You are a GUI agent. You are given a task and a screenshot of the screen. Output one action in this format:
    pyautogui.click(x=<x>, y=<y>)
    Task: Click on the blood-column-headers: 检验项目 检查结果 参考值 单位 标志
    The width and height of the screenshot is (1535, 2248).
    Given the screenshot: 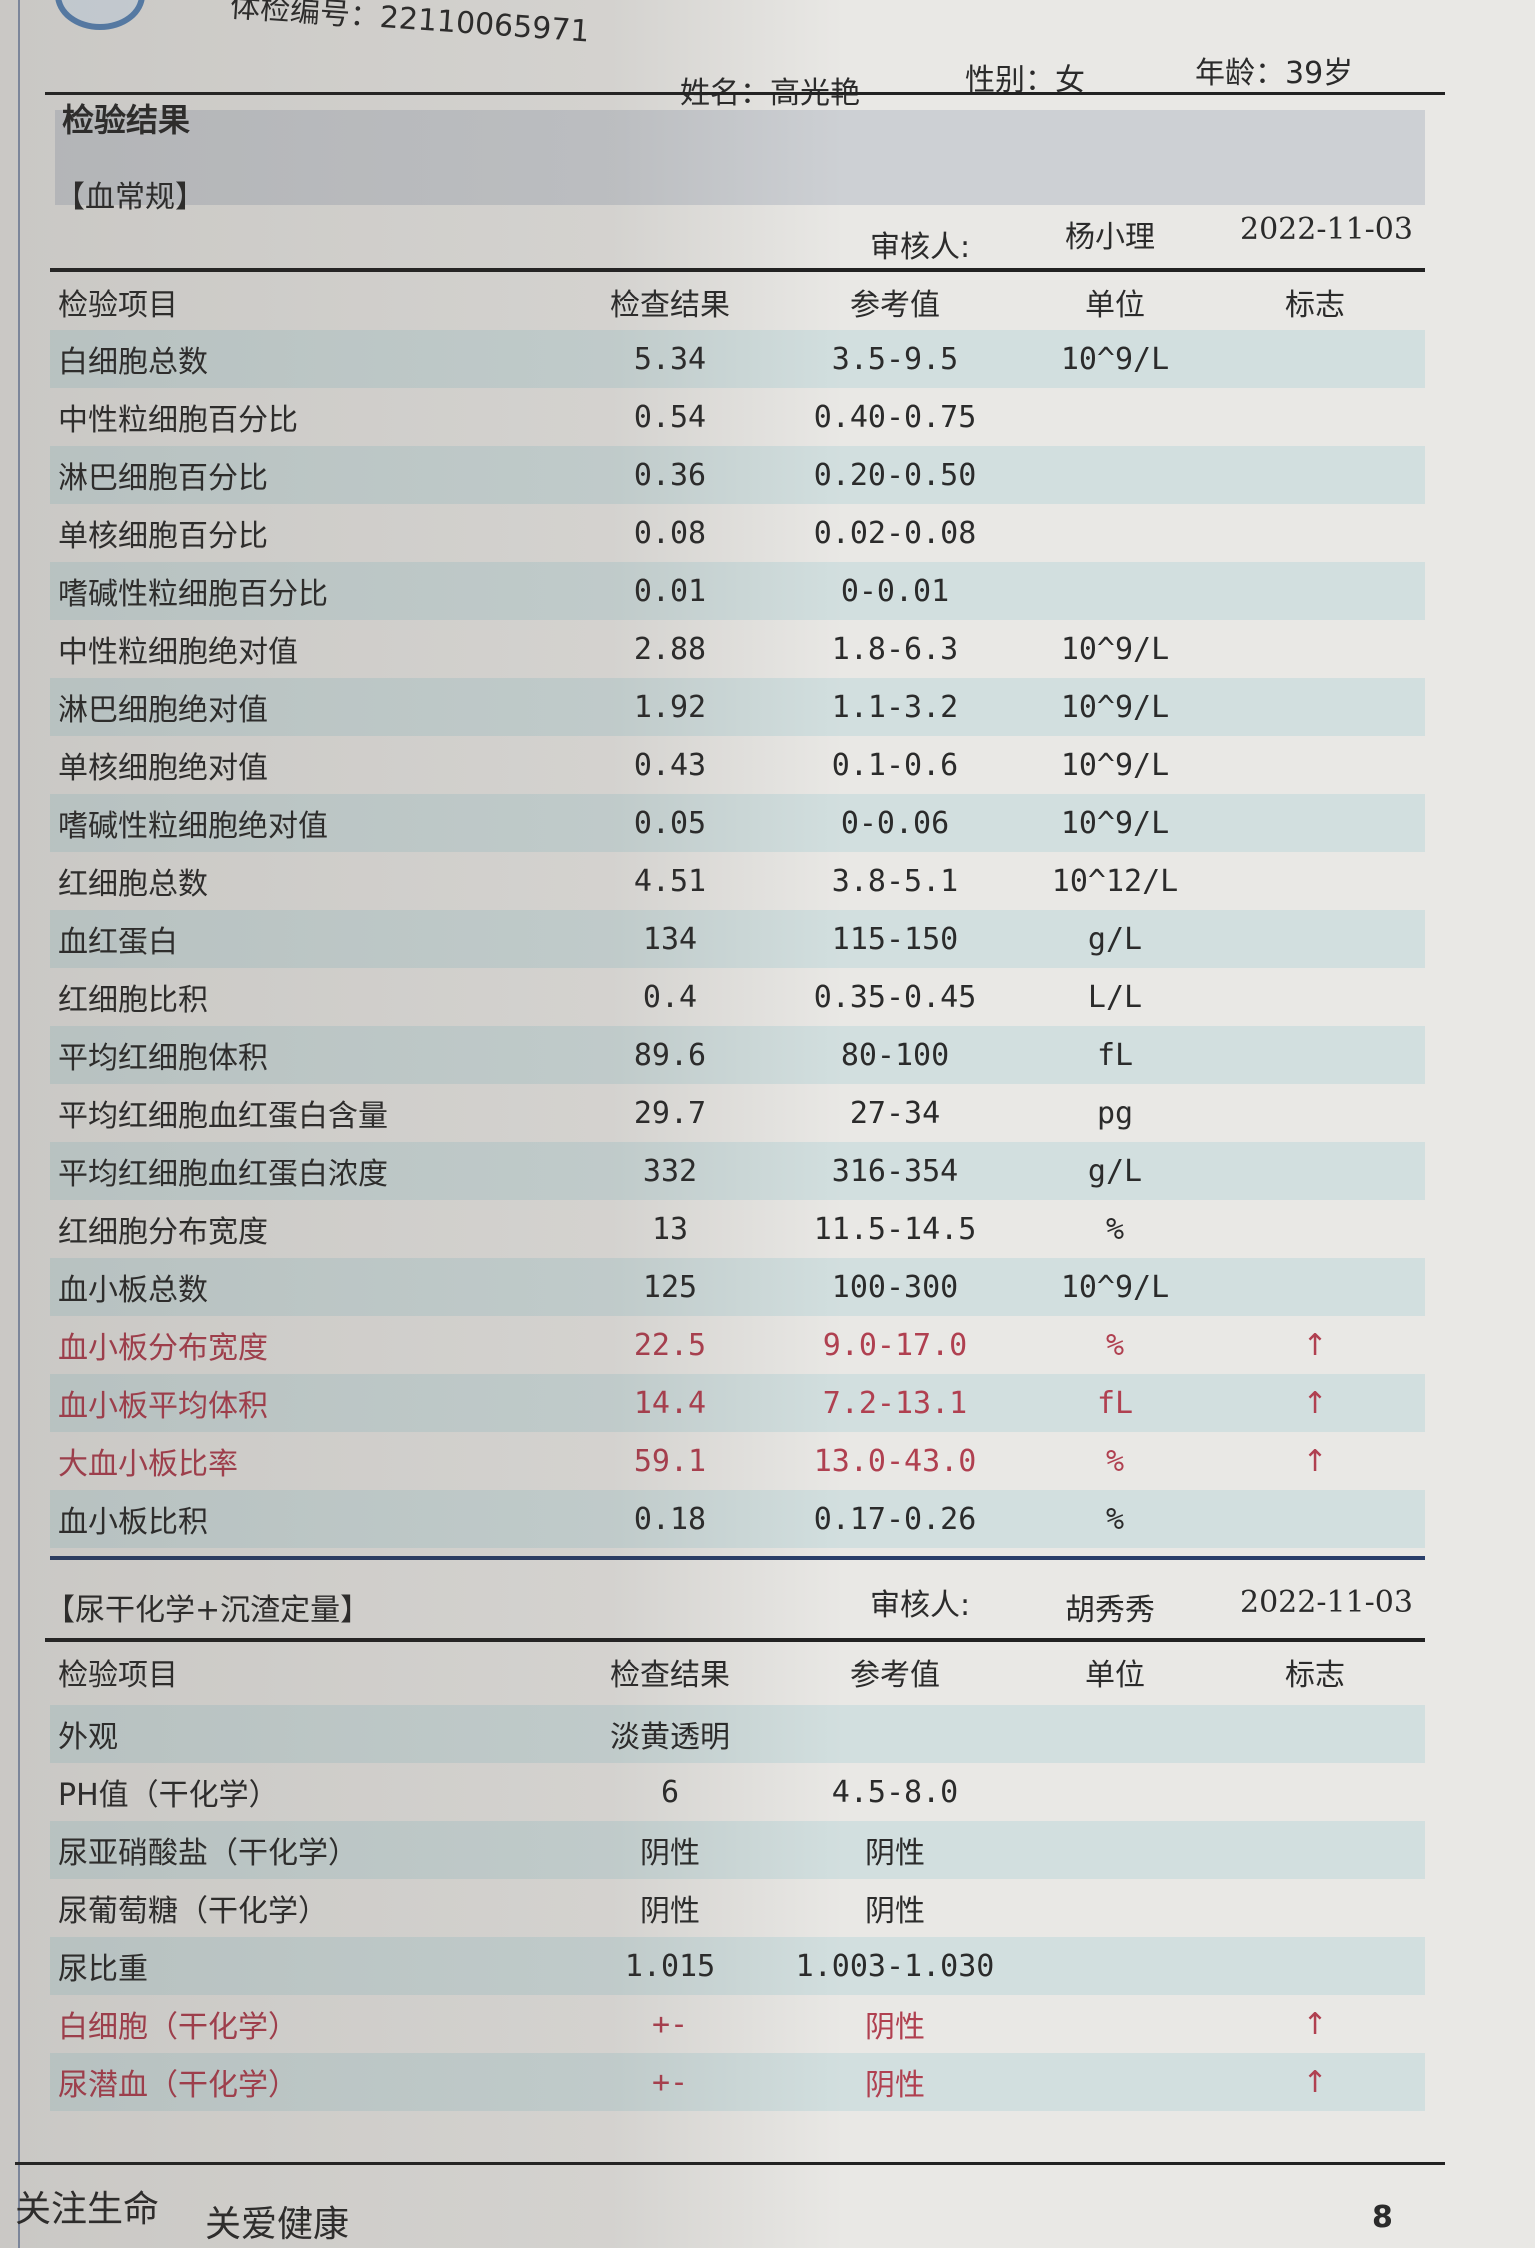 What is the action you would take?
    pyautogui.click(x=737, y=302)
    